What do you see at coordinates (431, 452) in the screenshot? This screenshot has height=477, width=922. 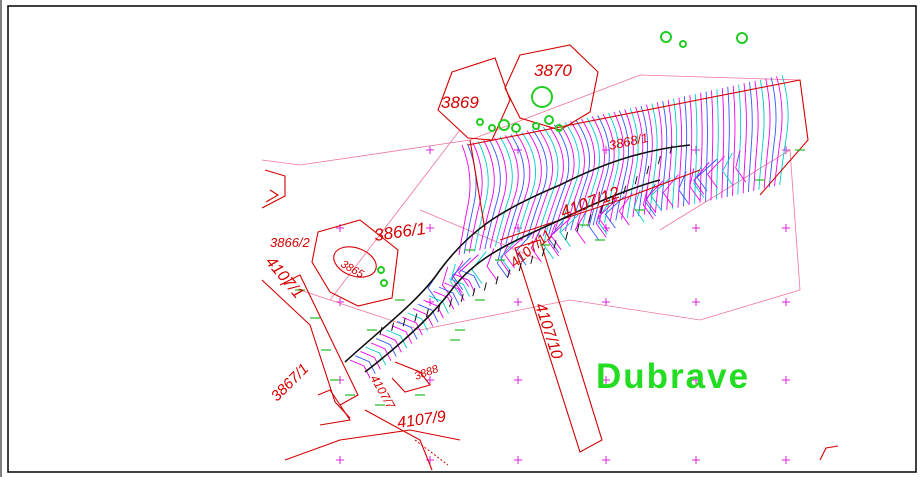 I see `dashed-line` at bounding box center [431, 452].